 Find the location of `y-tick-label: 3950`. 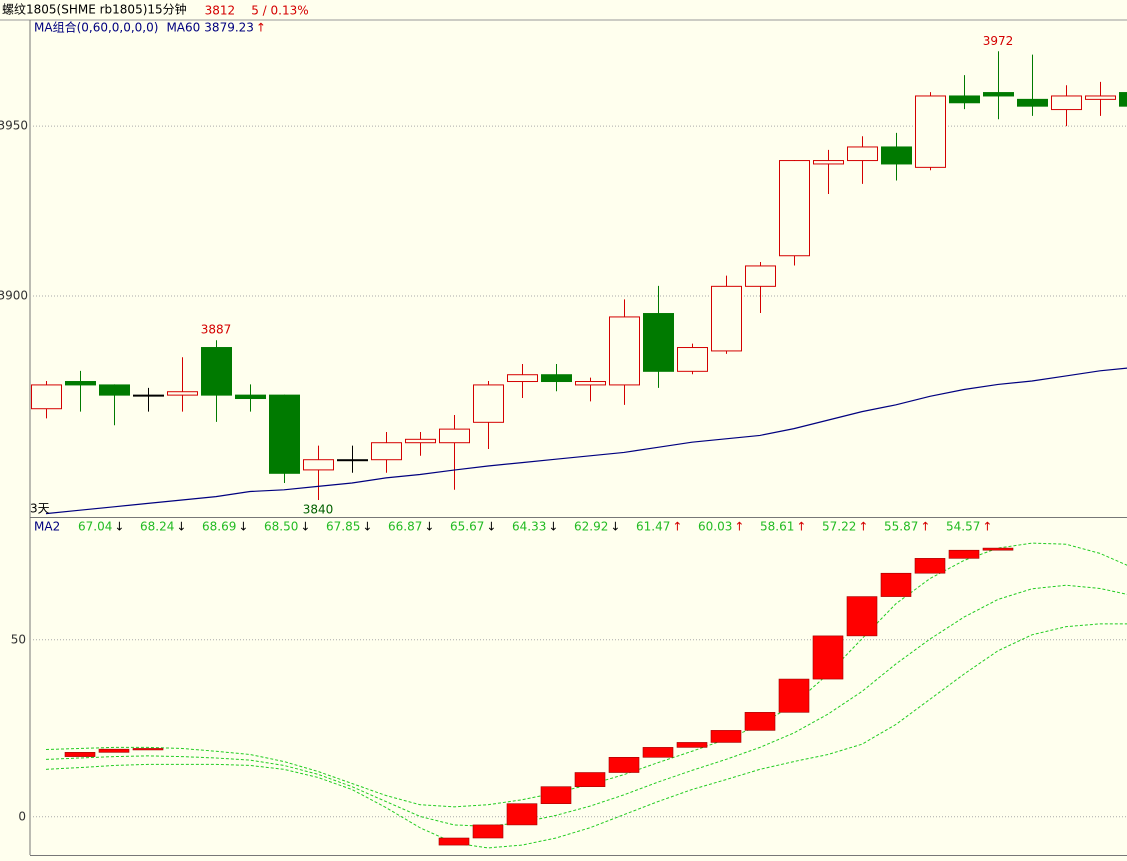

y-tick-label: 3950 is located at coordinates (14, 126).